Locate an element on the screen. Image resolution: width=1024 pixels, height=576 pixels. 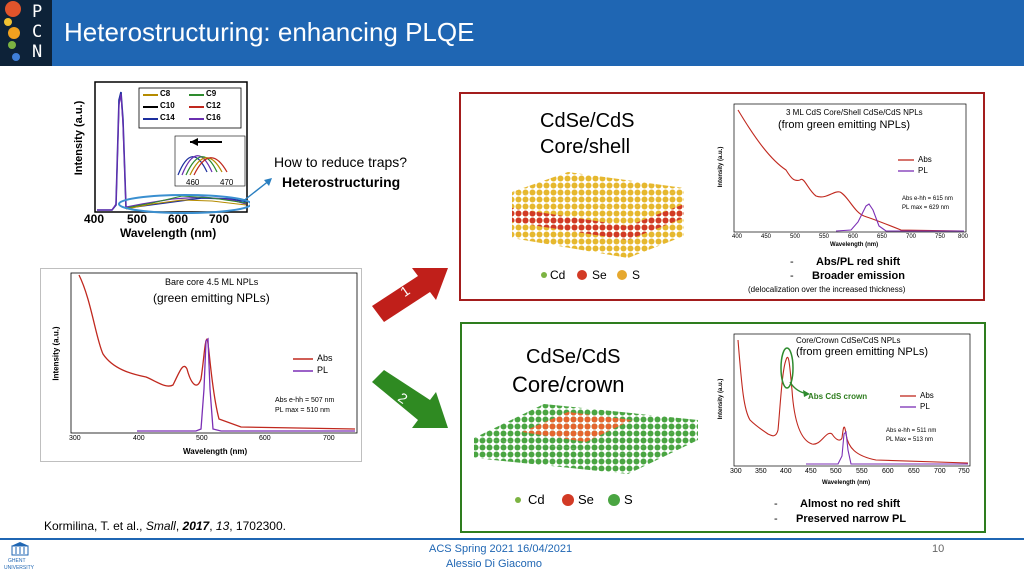
bare-tick-500: 500 is located at coordinates (202, 438).